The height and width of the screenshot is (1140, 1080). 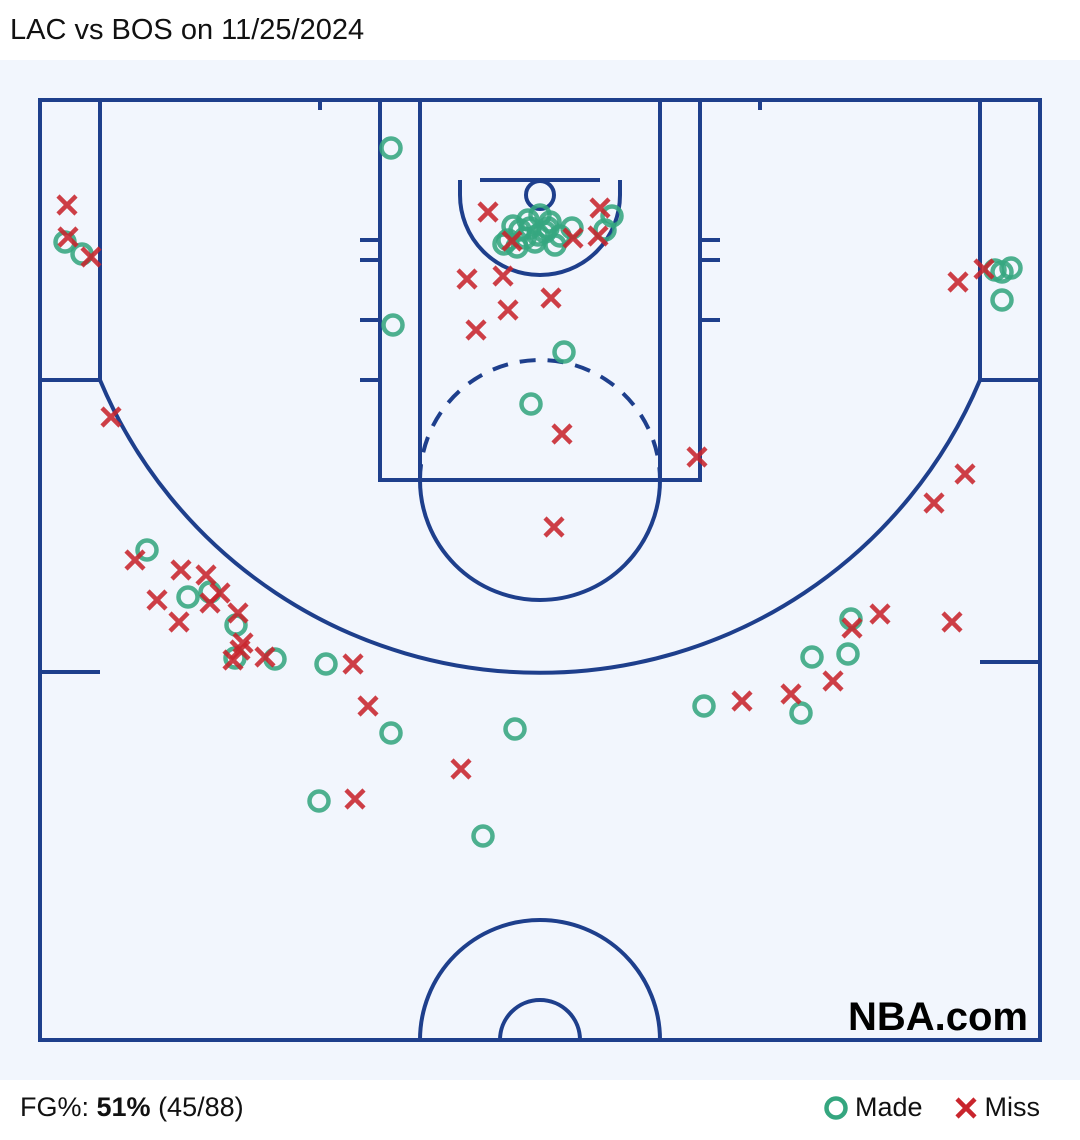 What do you see at coordinates (540, 419) in the screenshot?
I see `free-throw-circle-top` at bounding box center [540, 419].